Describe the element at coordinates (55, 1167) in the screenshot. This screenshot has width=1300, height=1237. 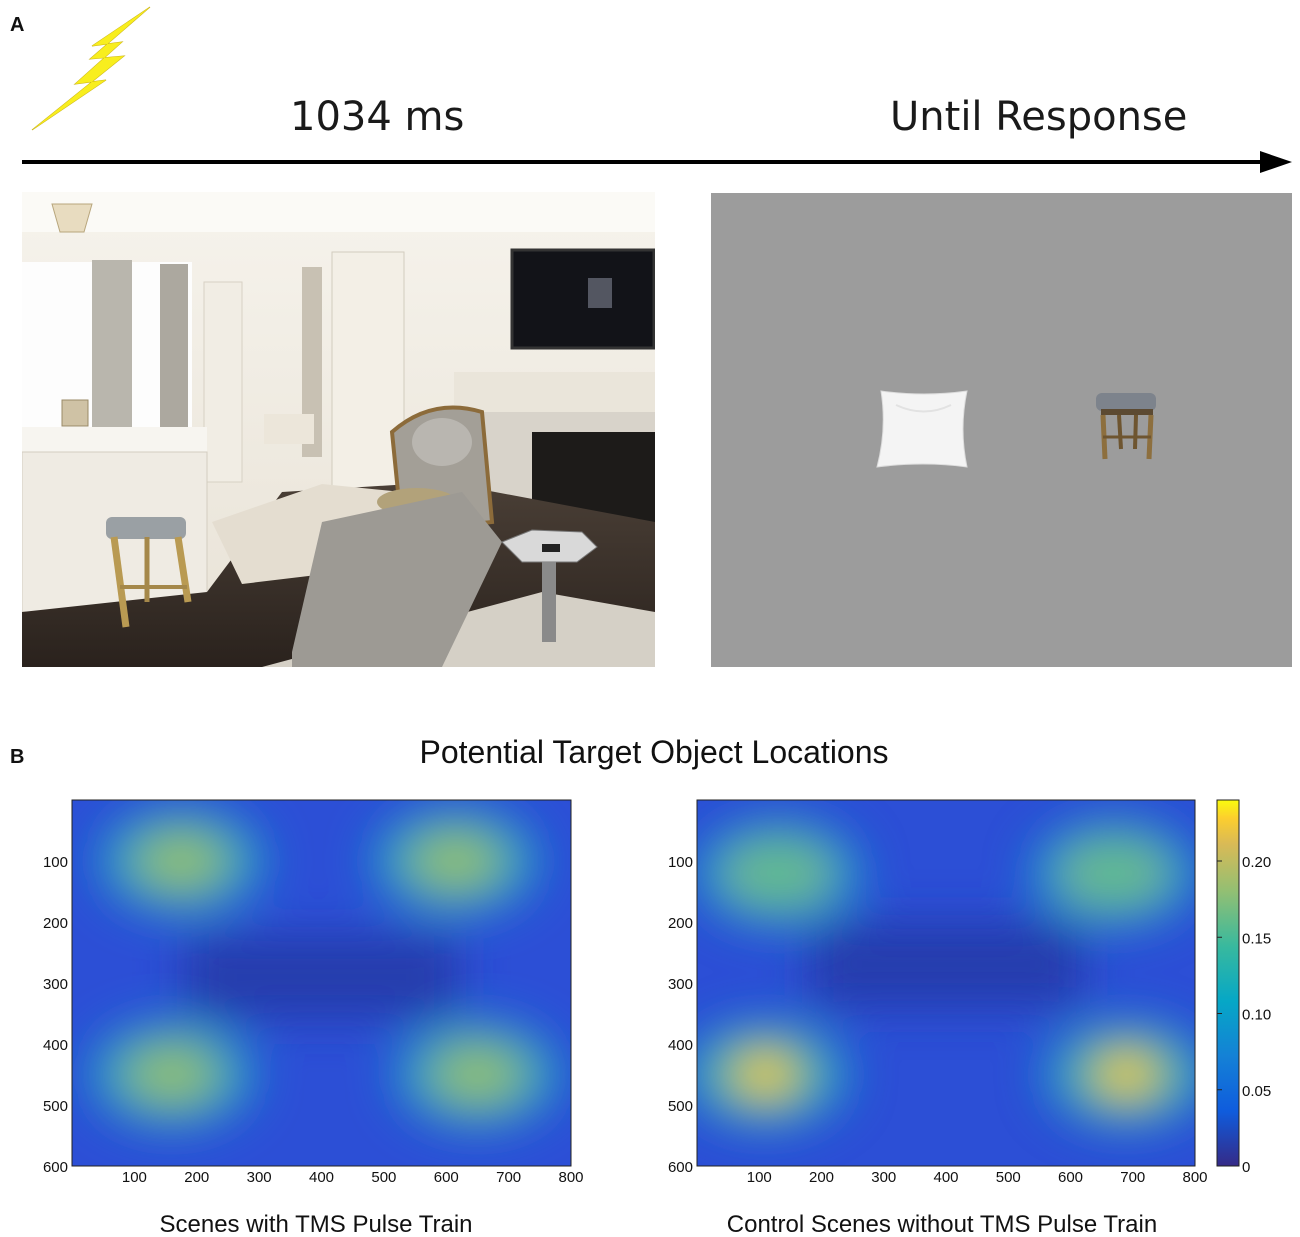
I see `heatmap-tms-y-tick: 600` at that location.